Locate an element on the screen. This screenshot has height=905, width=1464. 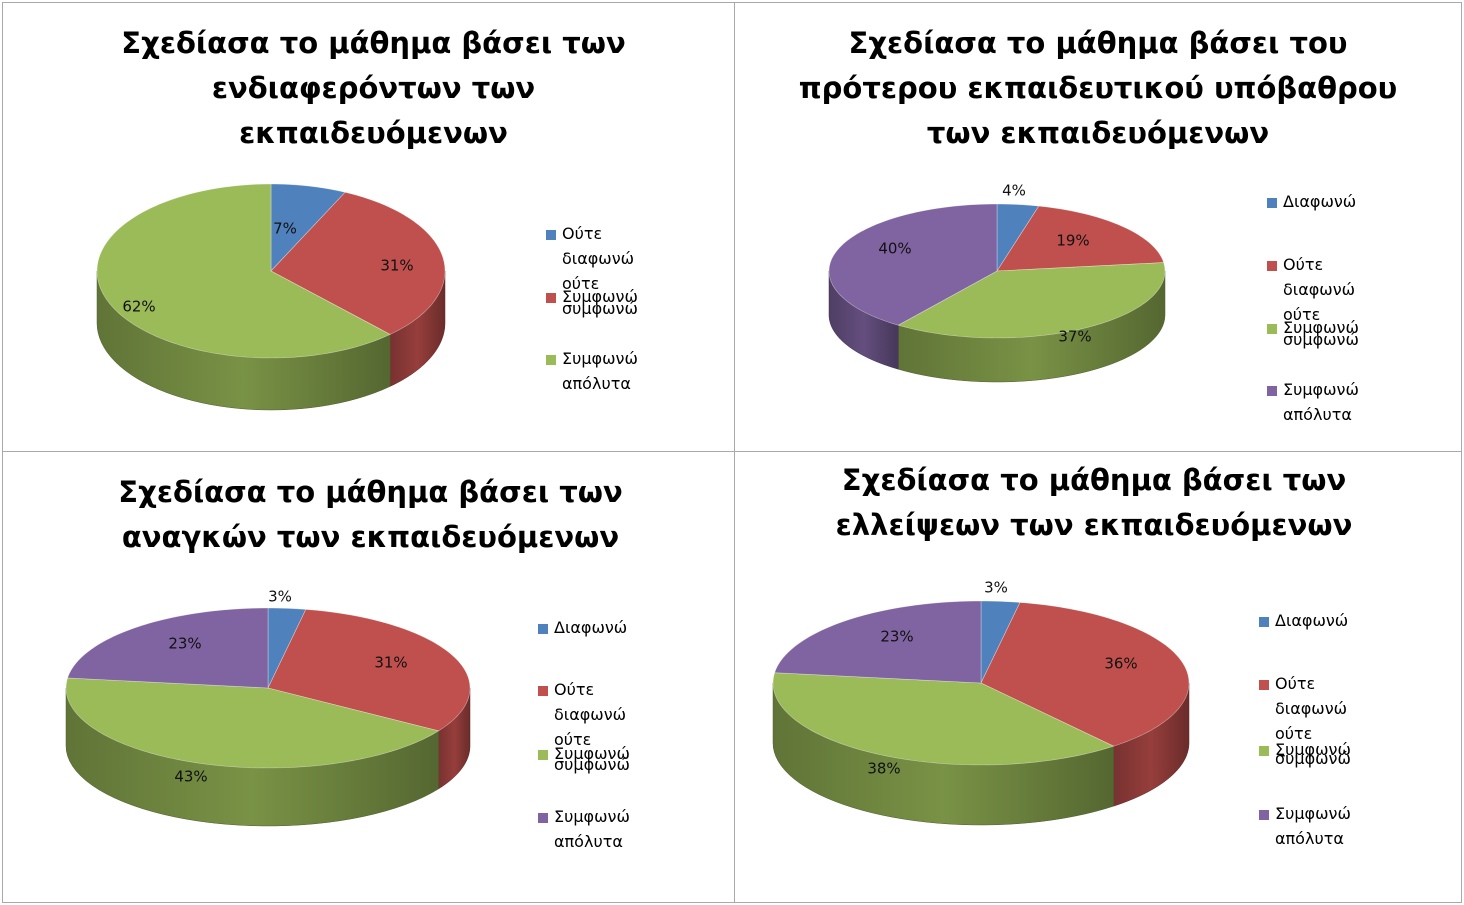
pie-chart-interests: 7% 31% 62% is located at coordinates (271, 297).